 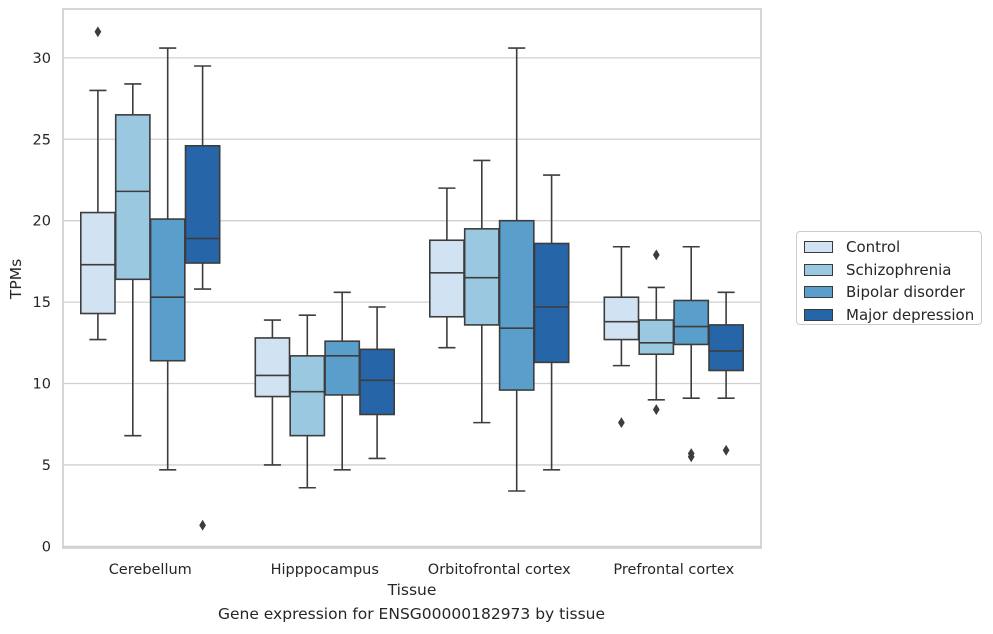 What do you see at coordinates (873, 247) in the screenshot?
I see `legend-label-control: Control` at bounding box center [873, 247].